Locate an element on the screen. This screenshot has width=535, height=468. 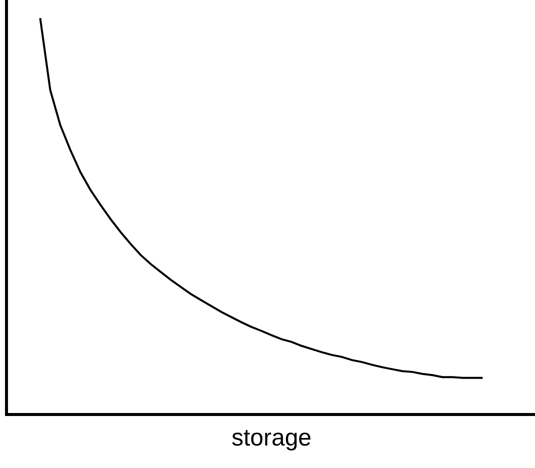
x-axis-title: storage is located at coordinates (271, 438).